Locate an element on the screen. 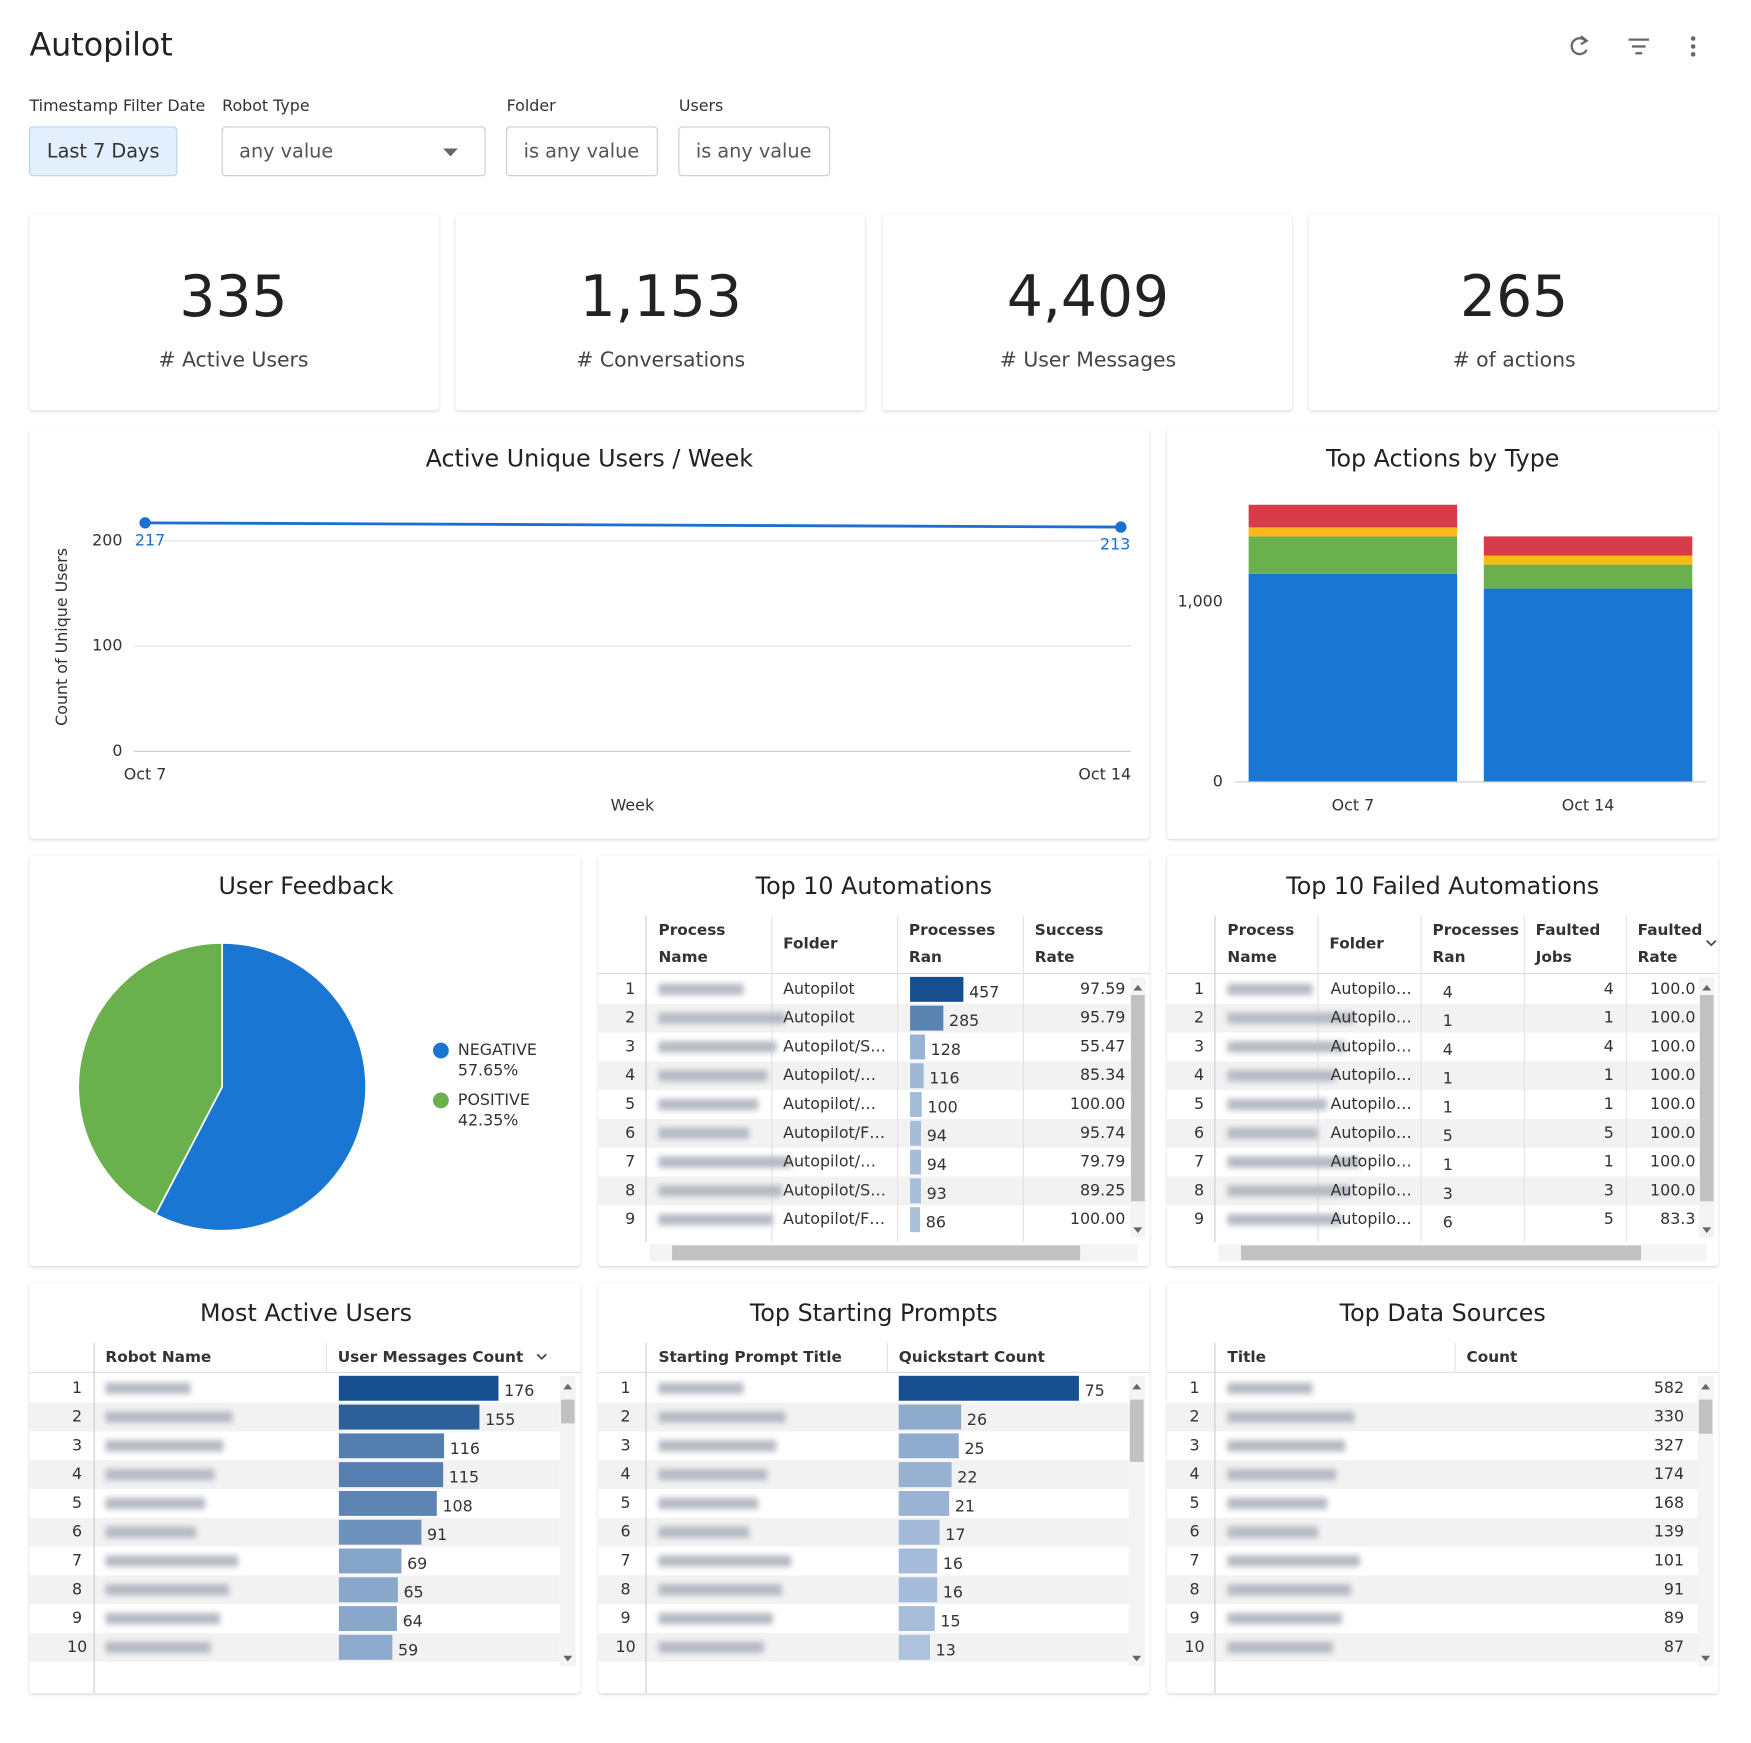 This screenshot has width=1751, height=1743. column-header: Title is located at coordinates (1247, 1357).